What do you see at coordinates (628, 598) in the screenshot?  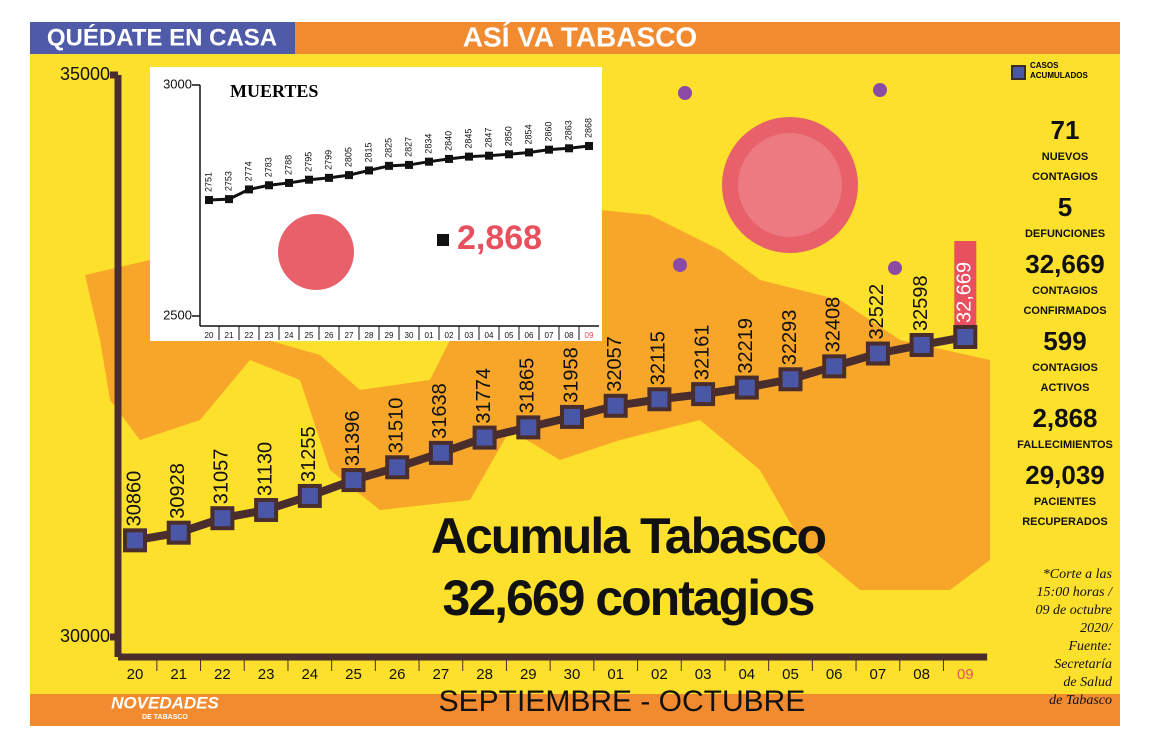 I see `headline: 32,669 contagios` at bounding box center [628, 598].